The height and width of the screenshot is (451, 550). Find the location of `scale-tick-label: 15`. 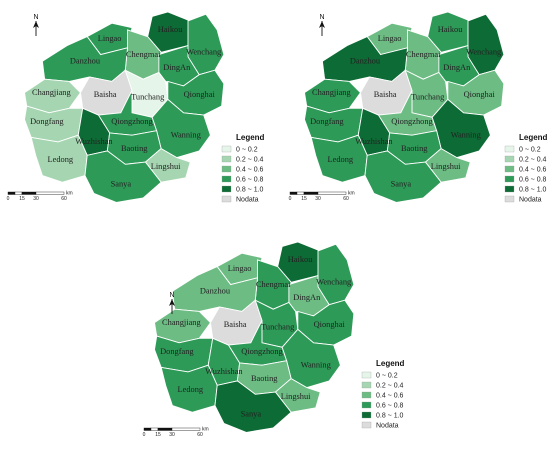

scale-tick-label: 15 is located at coordinates (304, 199).